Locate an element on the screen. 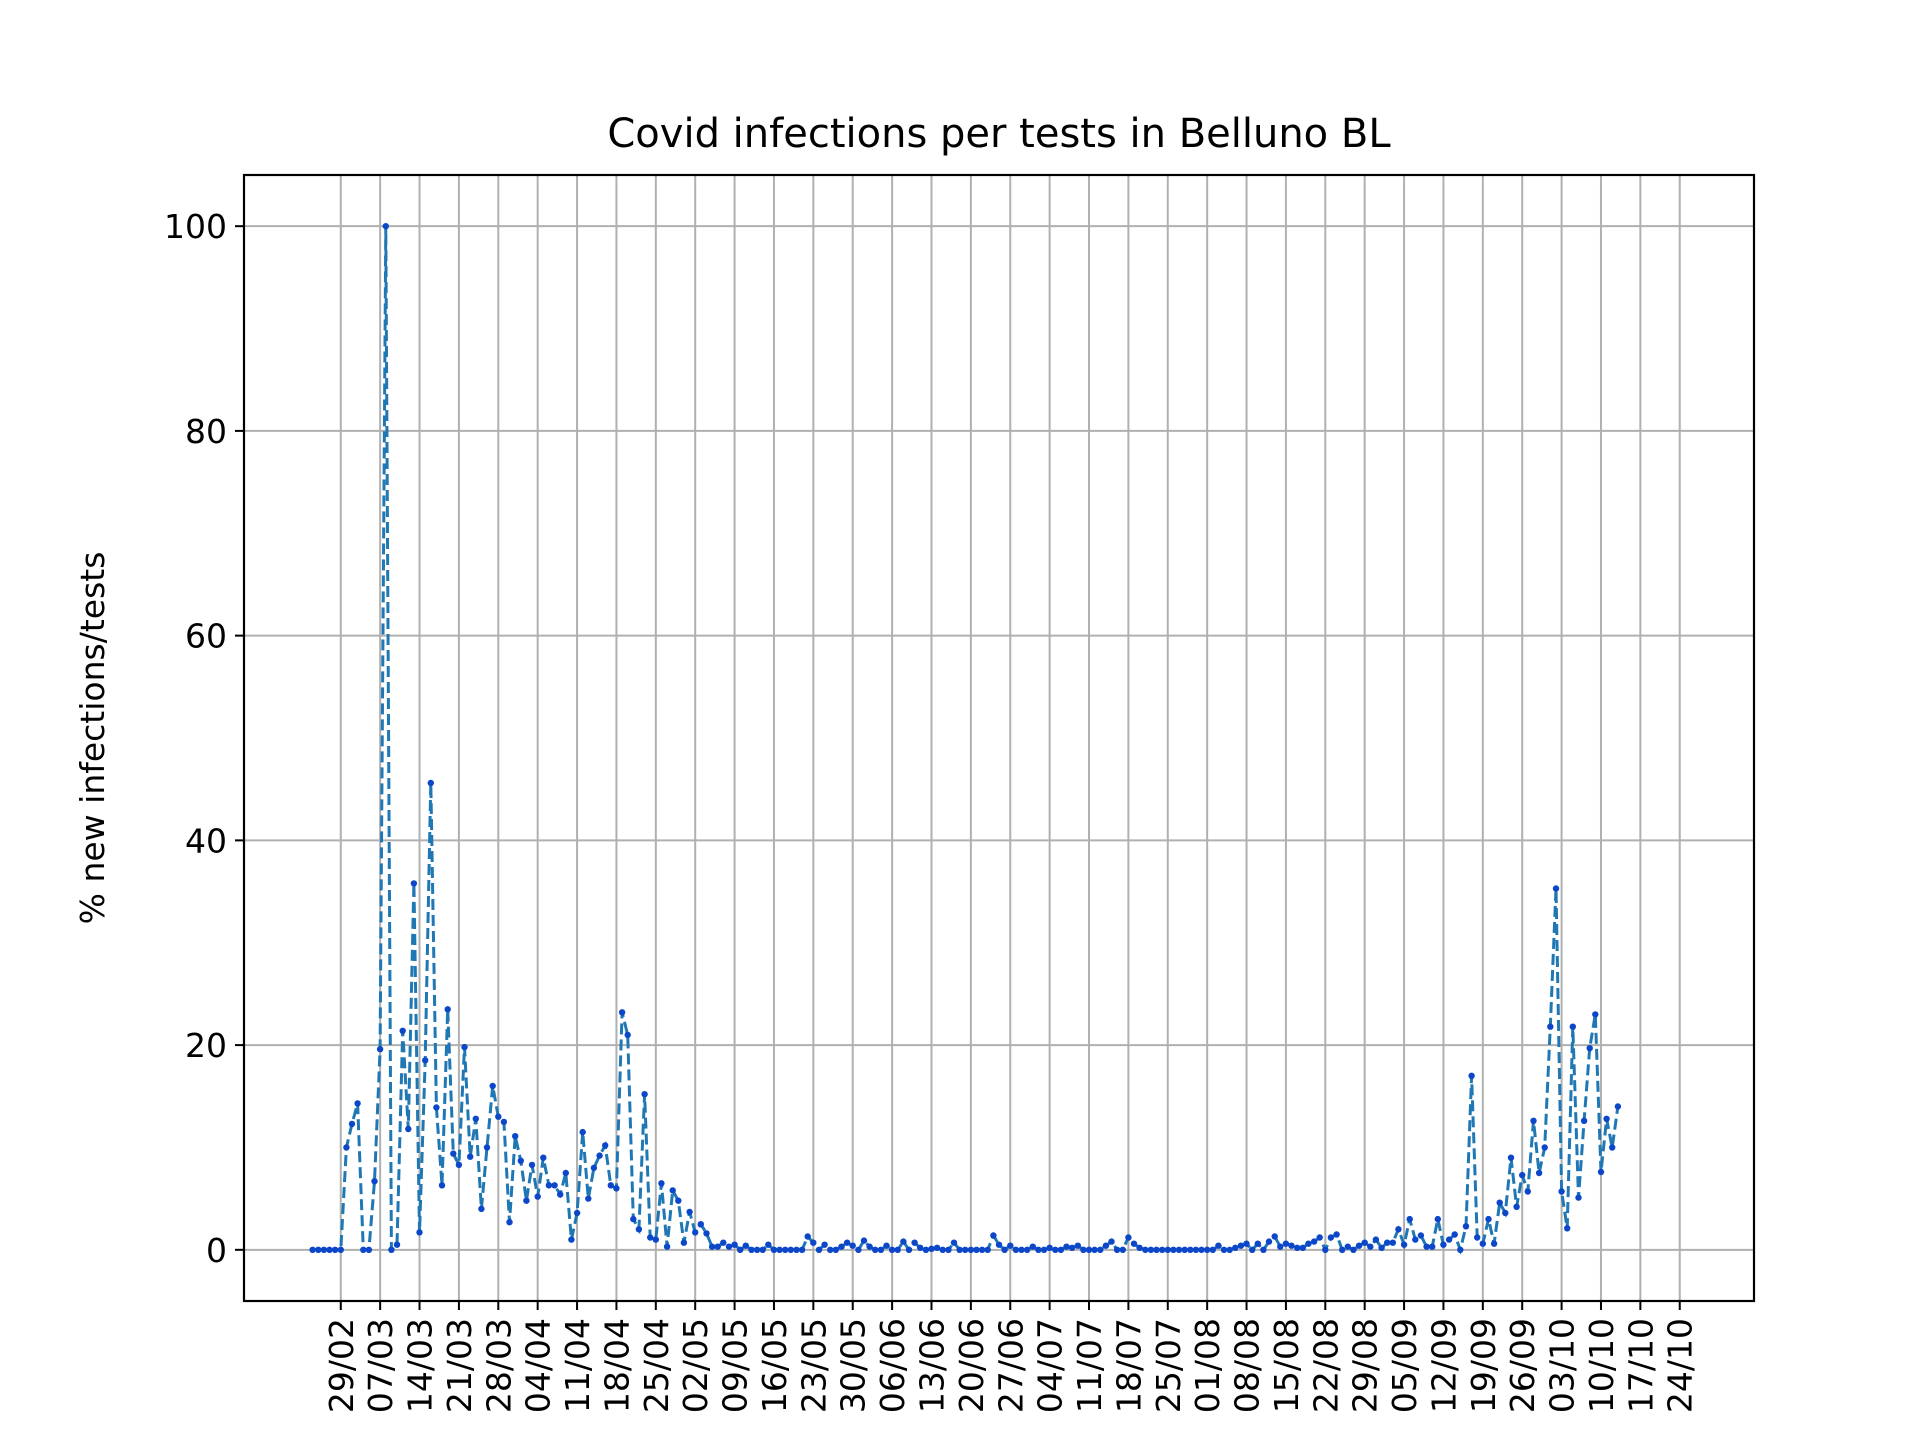  x-tick-label: 07/03 is located at coordinates (380, 1365).